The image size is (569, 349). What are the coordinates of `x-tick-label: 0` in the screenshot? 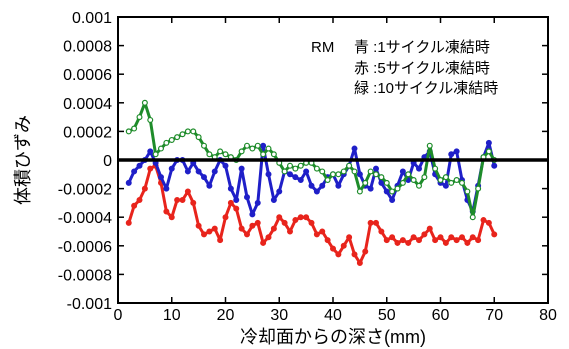 It's located at (118, 315).